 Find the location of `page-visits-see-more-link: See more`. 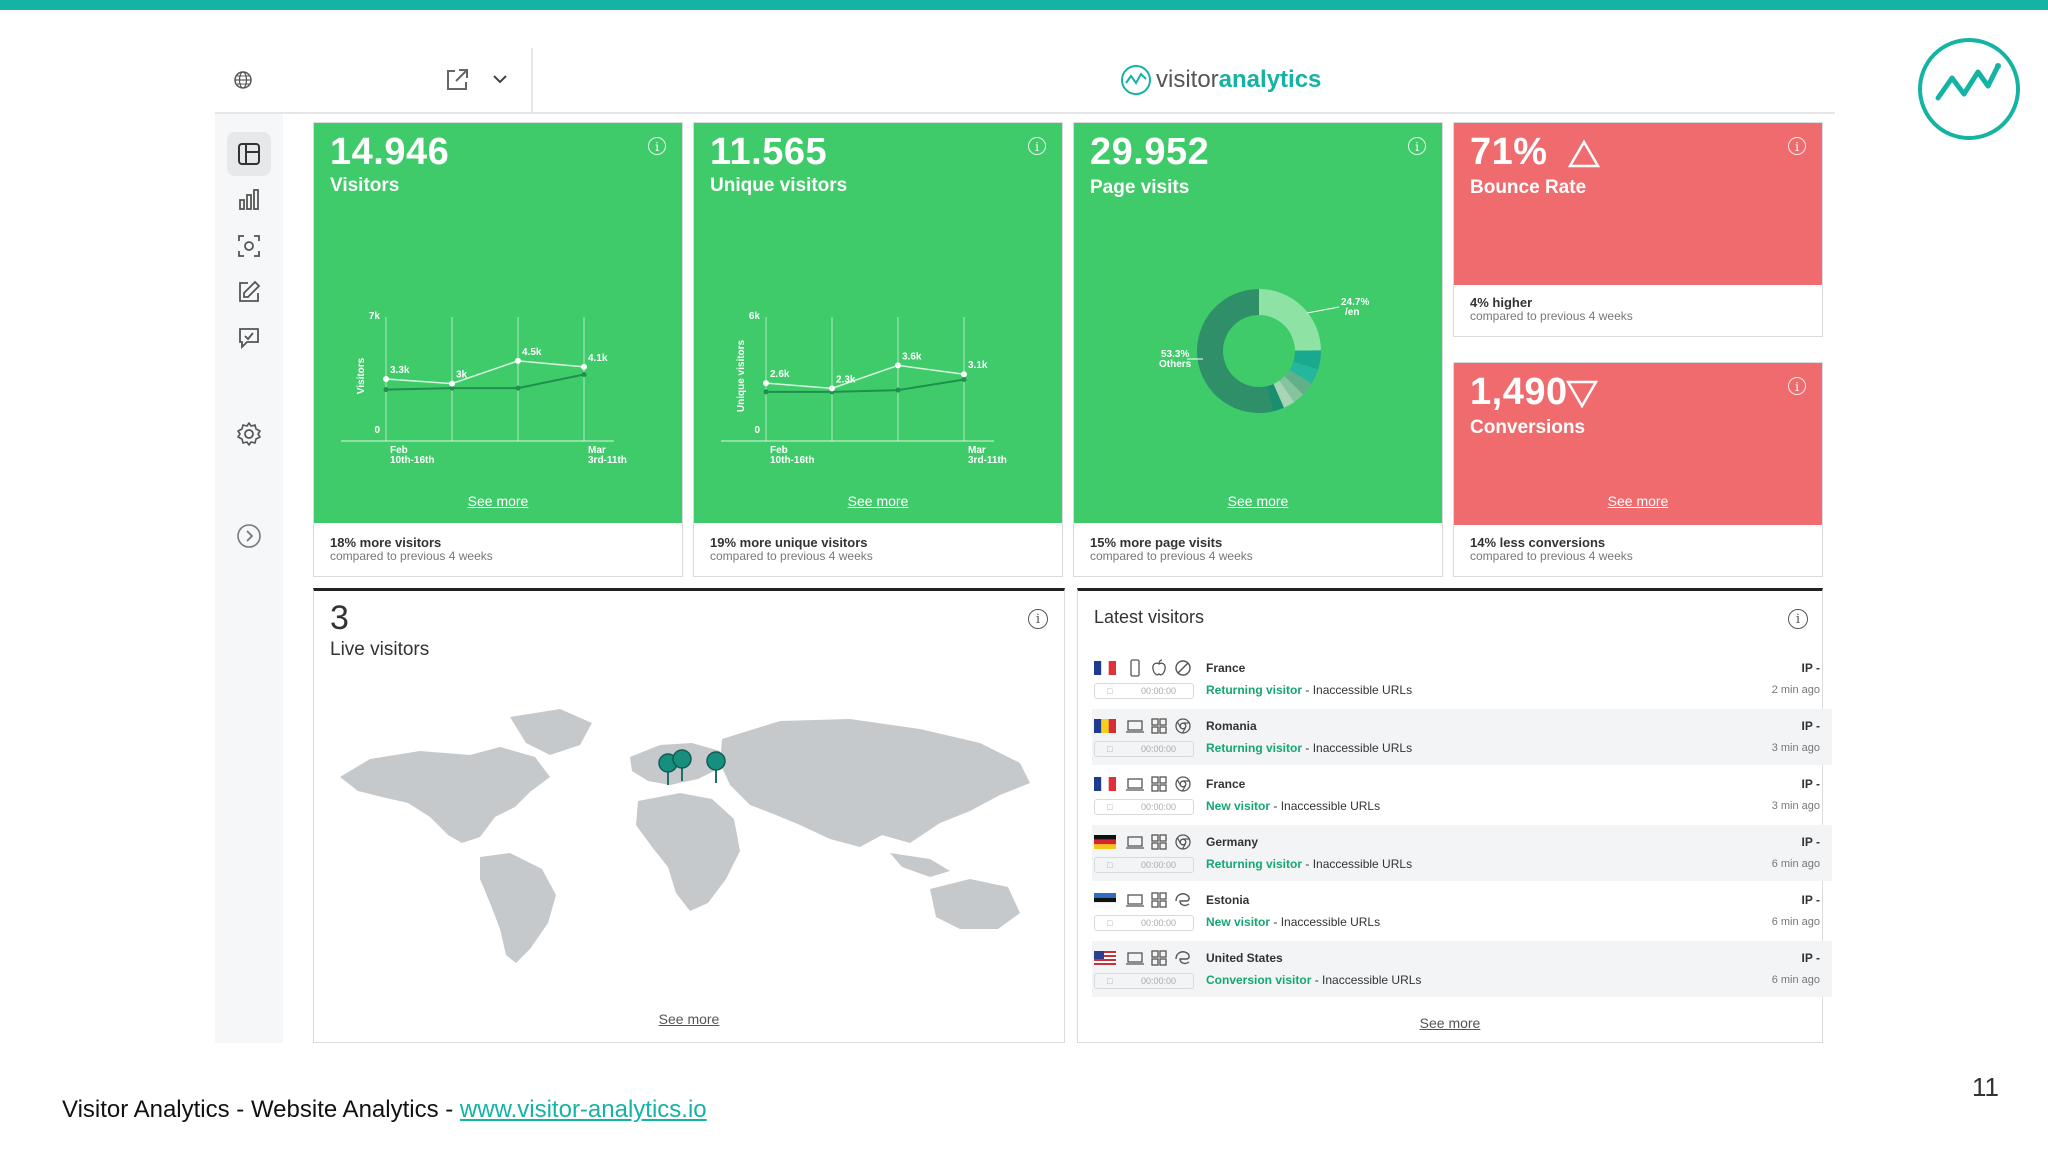

page-visits-see-more-link: See more is located at coordinates (1258, 501).